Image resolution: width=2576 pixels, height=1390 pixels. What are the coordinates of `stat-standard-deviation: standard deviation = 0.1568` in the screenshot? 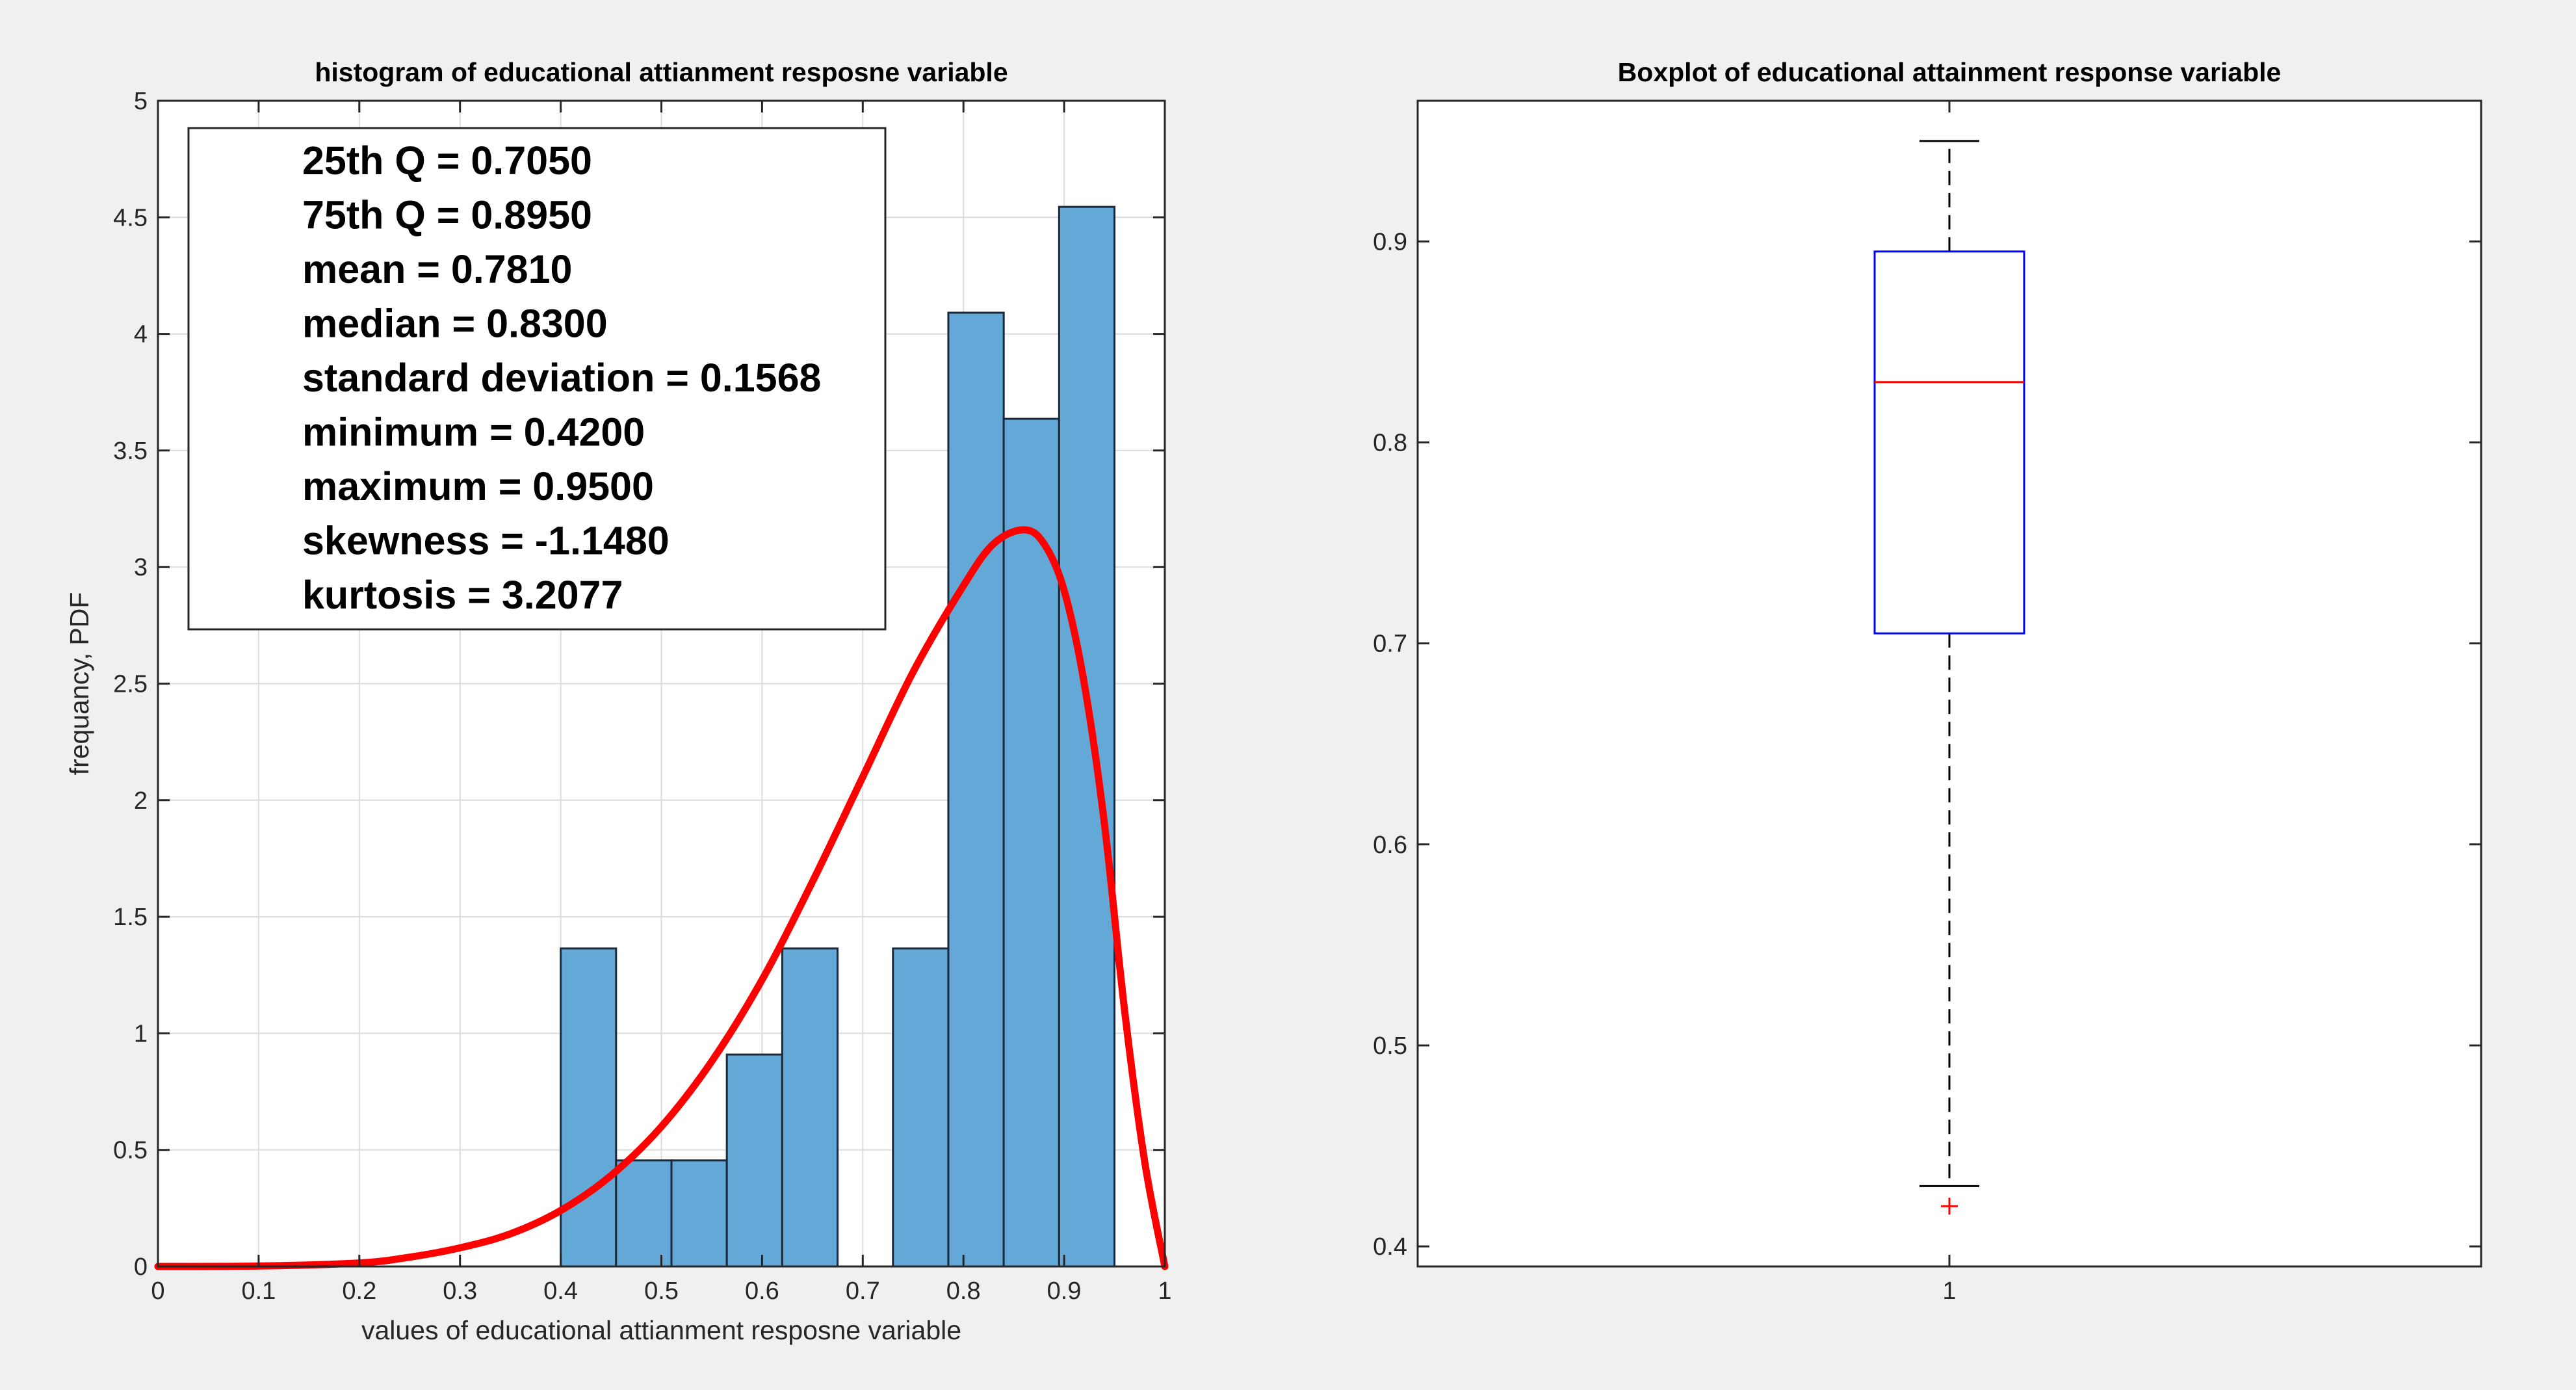 It's located at (561, 378).